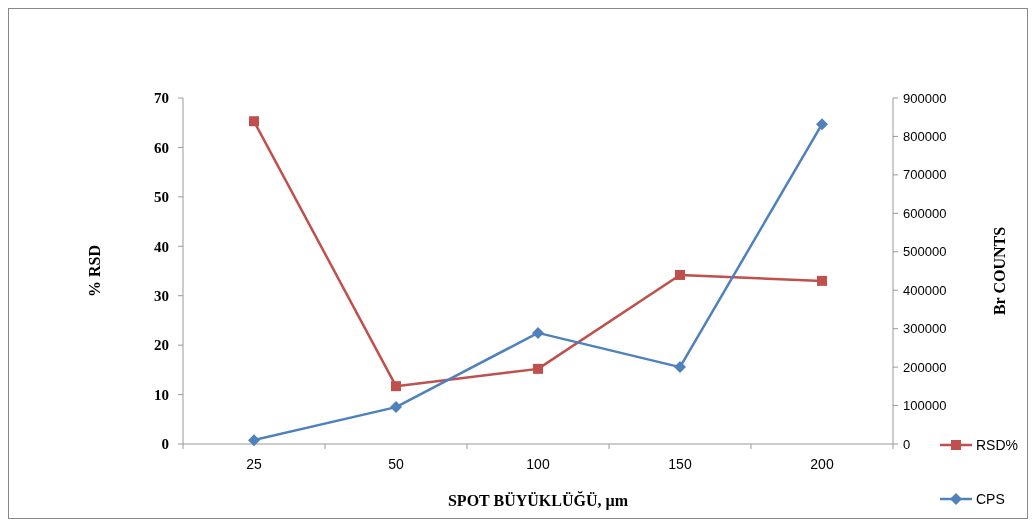  What do you see at coordinates (396, 464) in the screenshot?
I see `x-tick-label: 50` at bounding box center [396, 464].